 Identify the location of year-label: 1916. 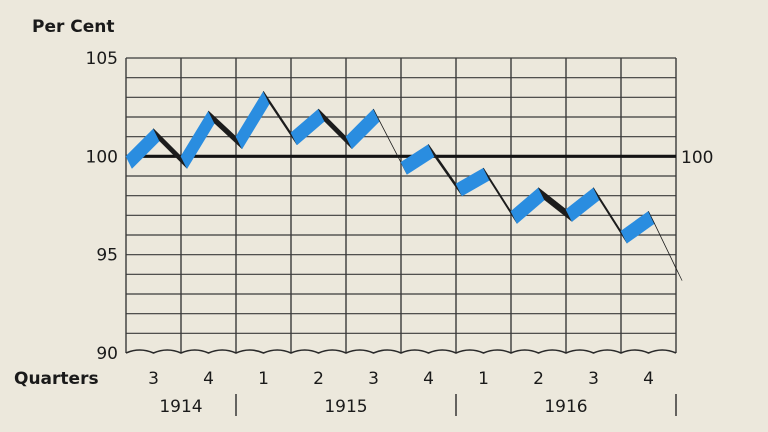
(565, 407).